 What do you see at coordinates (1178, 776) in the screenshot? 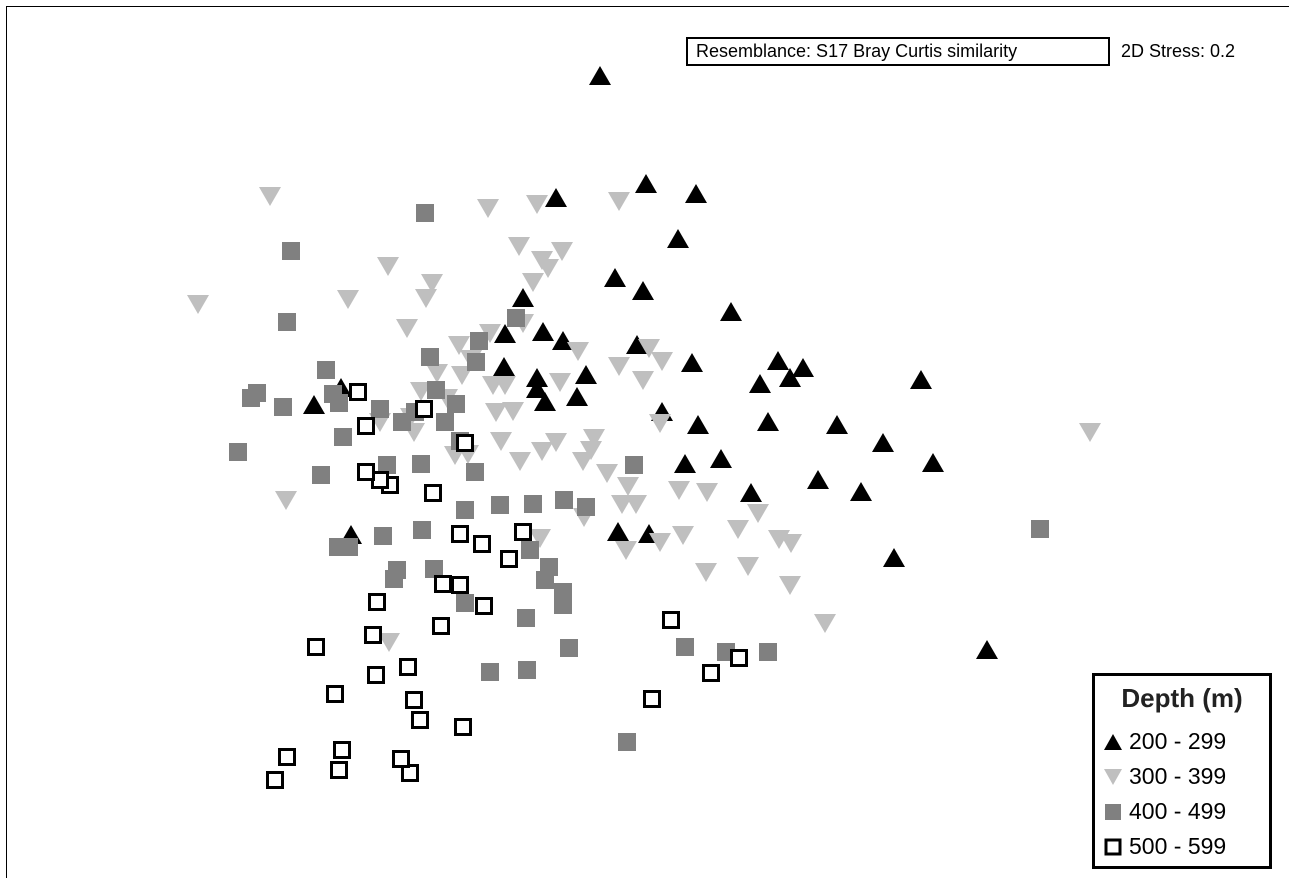
I see `legend-label: 300 - 399` at bounding box center [1178, 776].